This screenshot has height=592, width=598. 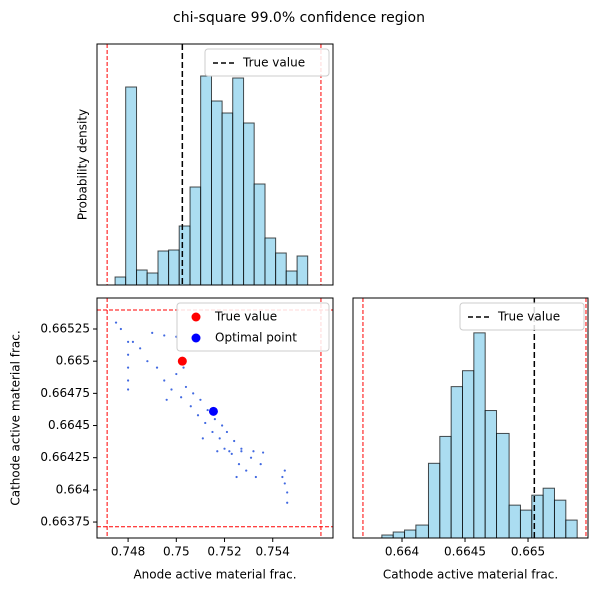 I want to click on y-tick-label: 0.6645, so click(x=69, y=425).